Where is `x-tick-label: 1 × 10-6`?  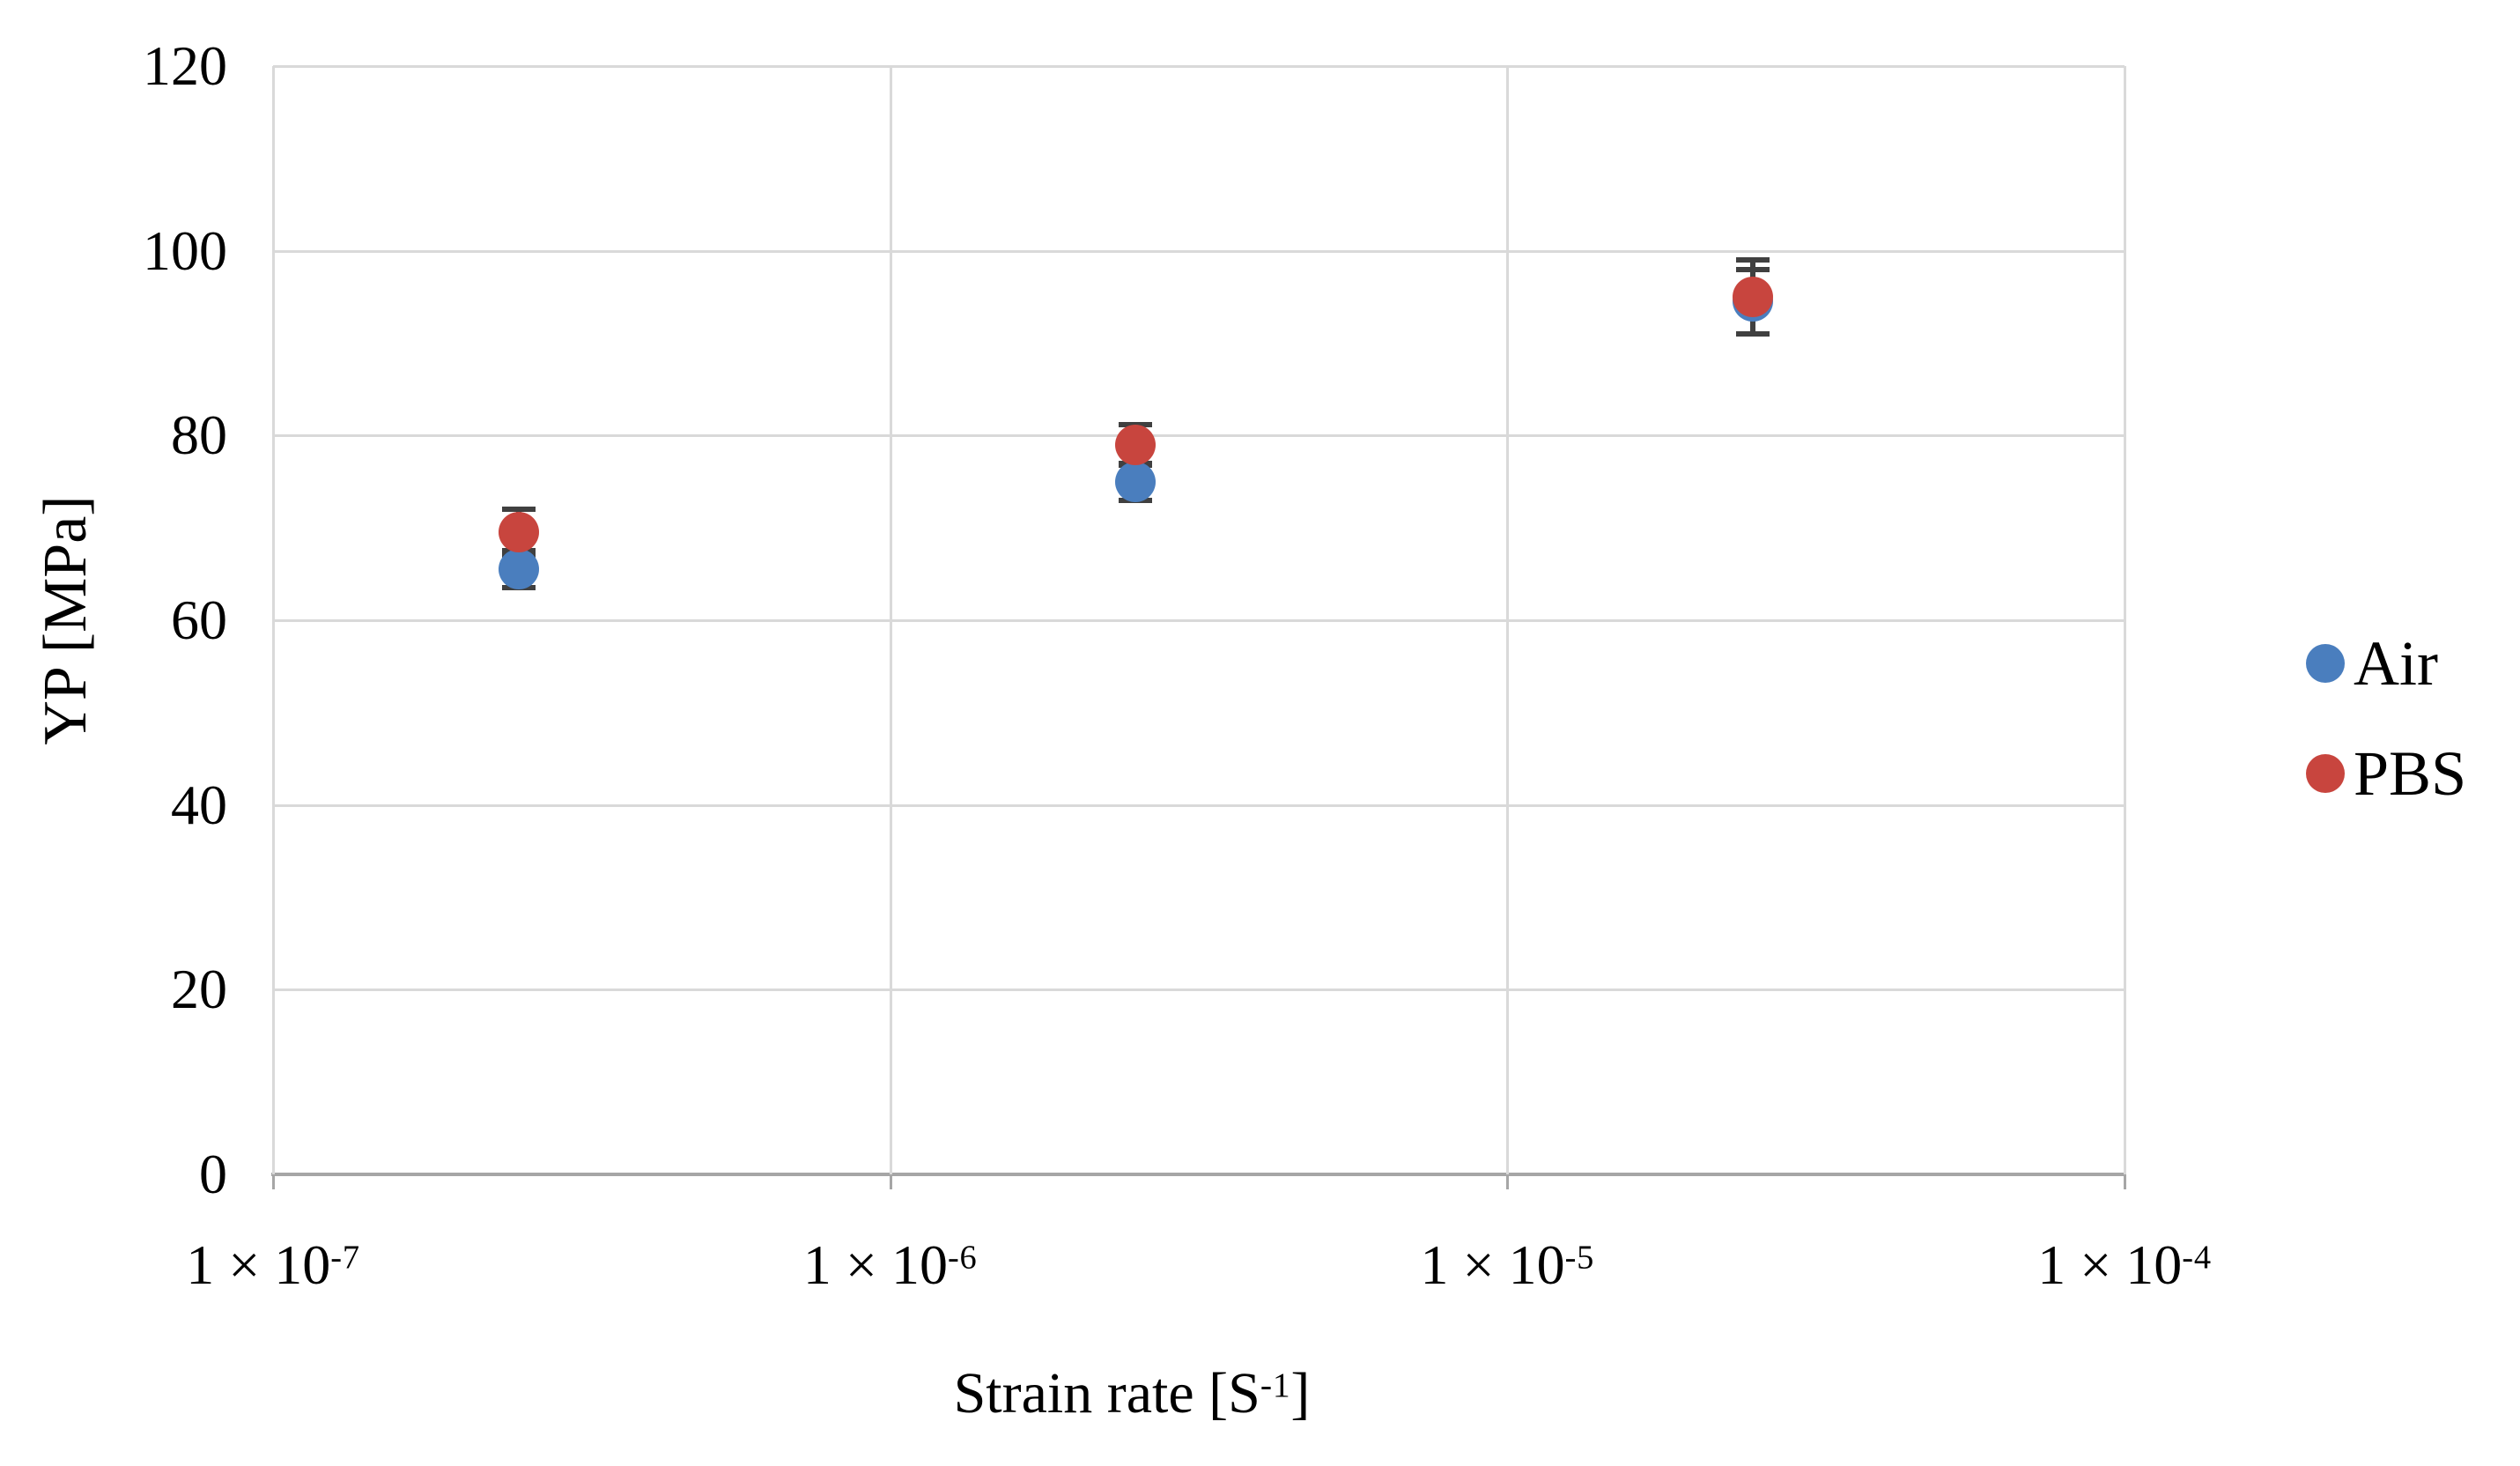 x-tick-label: 1 × 10-6 is located at coordinates (890, 1266).